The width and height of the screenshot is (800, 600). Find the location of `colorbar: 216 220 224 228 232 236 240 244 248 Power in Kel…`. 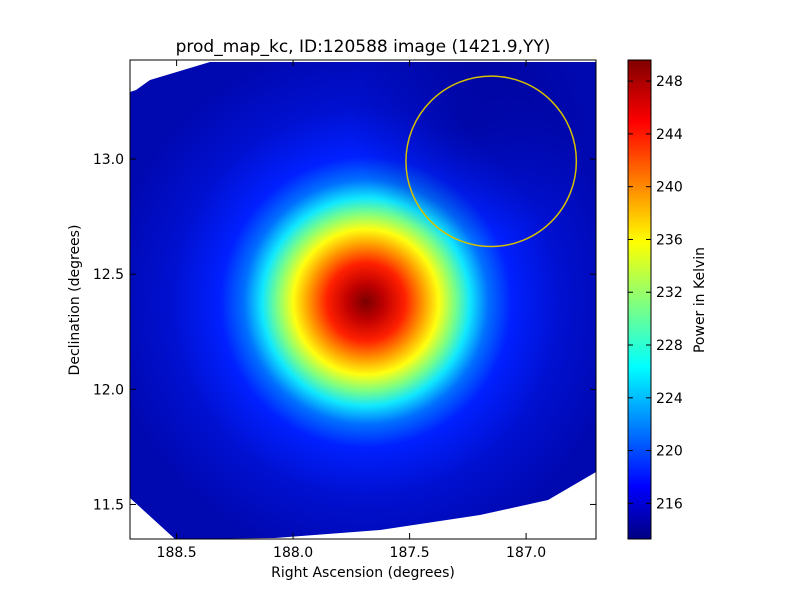

colorbar: 216 220 224 228 232 236 240 244 248 Power in Kel… is located at coordinates (667, 299).